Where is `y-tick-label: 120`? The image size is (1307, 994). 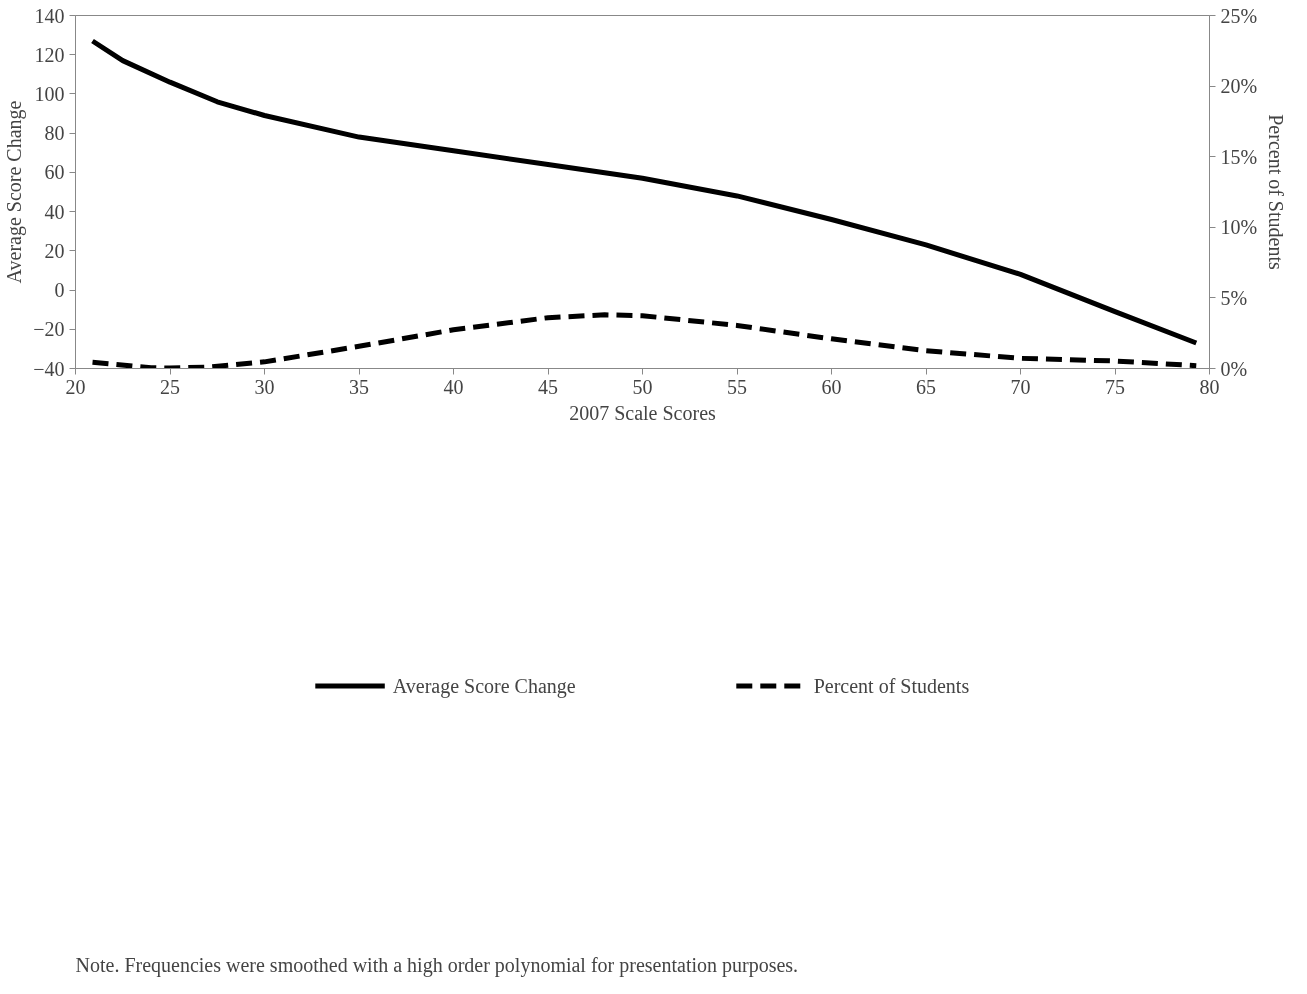 y-tick-label: 120 is located at coordinates (49, 54).